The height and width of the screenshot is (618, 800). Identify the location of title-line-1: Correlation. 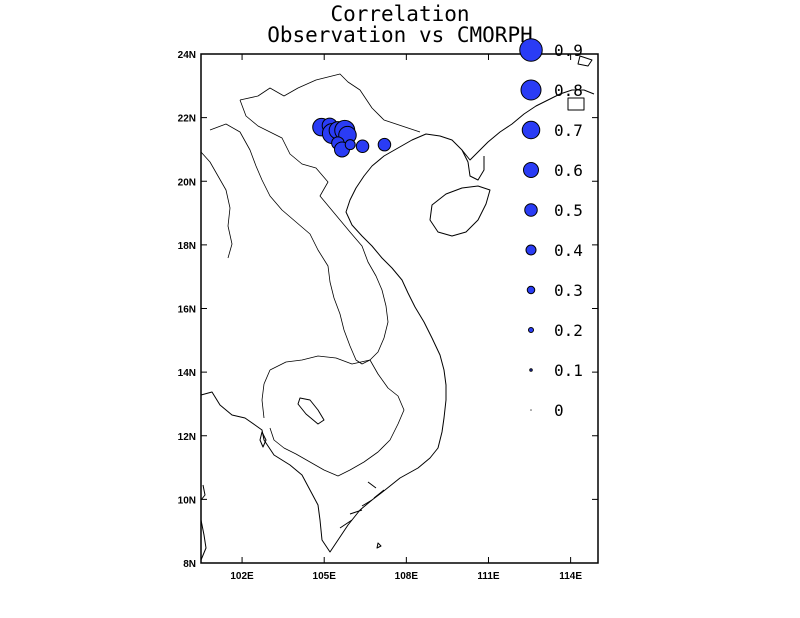
(399, 14).